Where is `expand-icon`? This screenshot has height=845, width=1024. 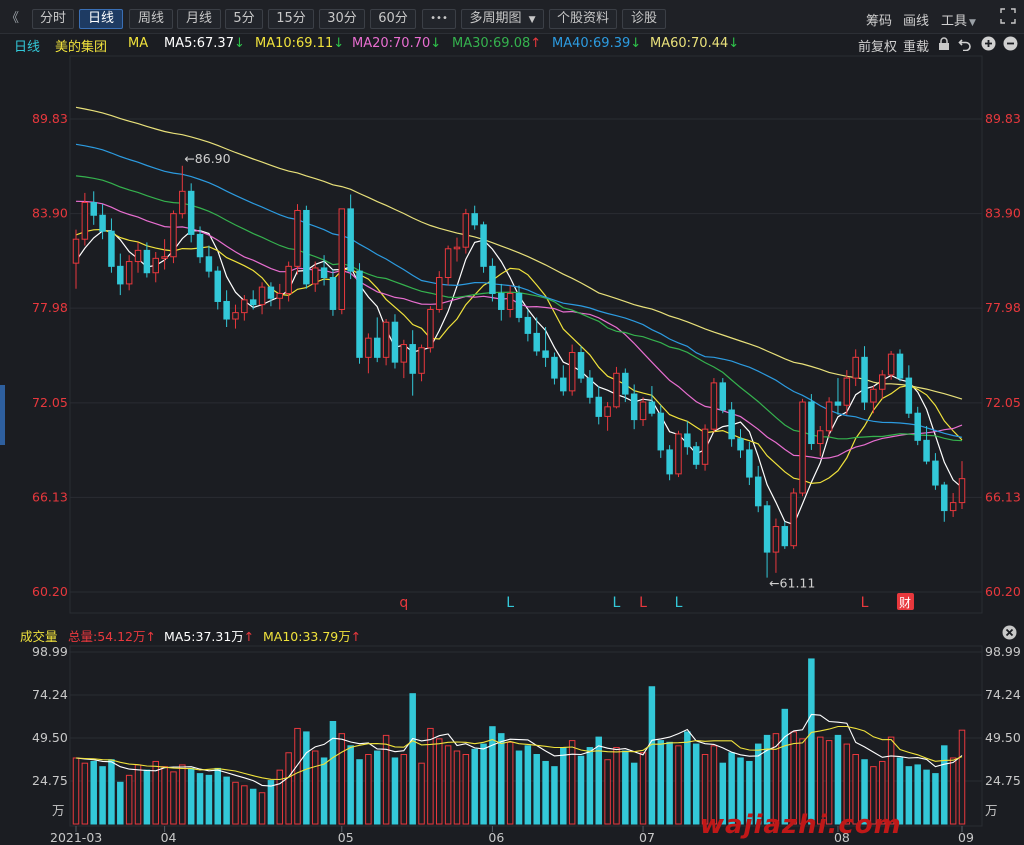 expand-icon is located at coordinates (1008, 18).